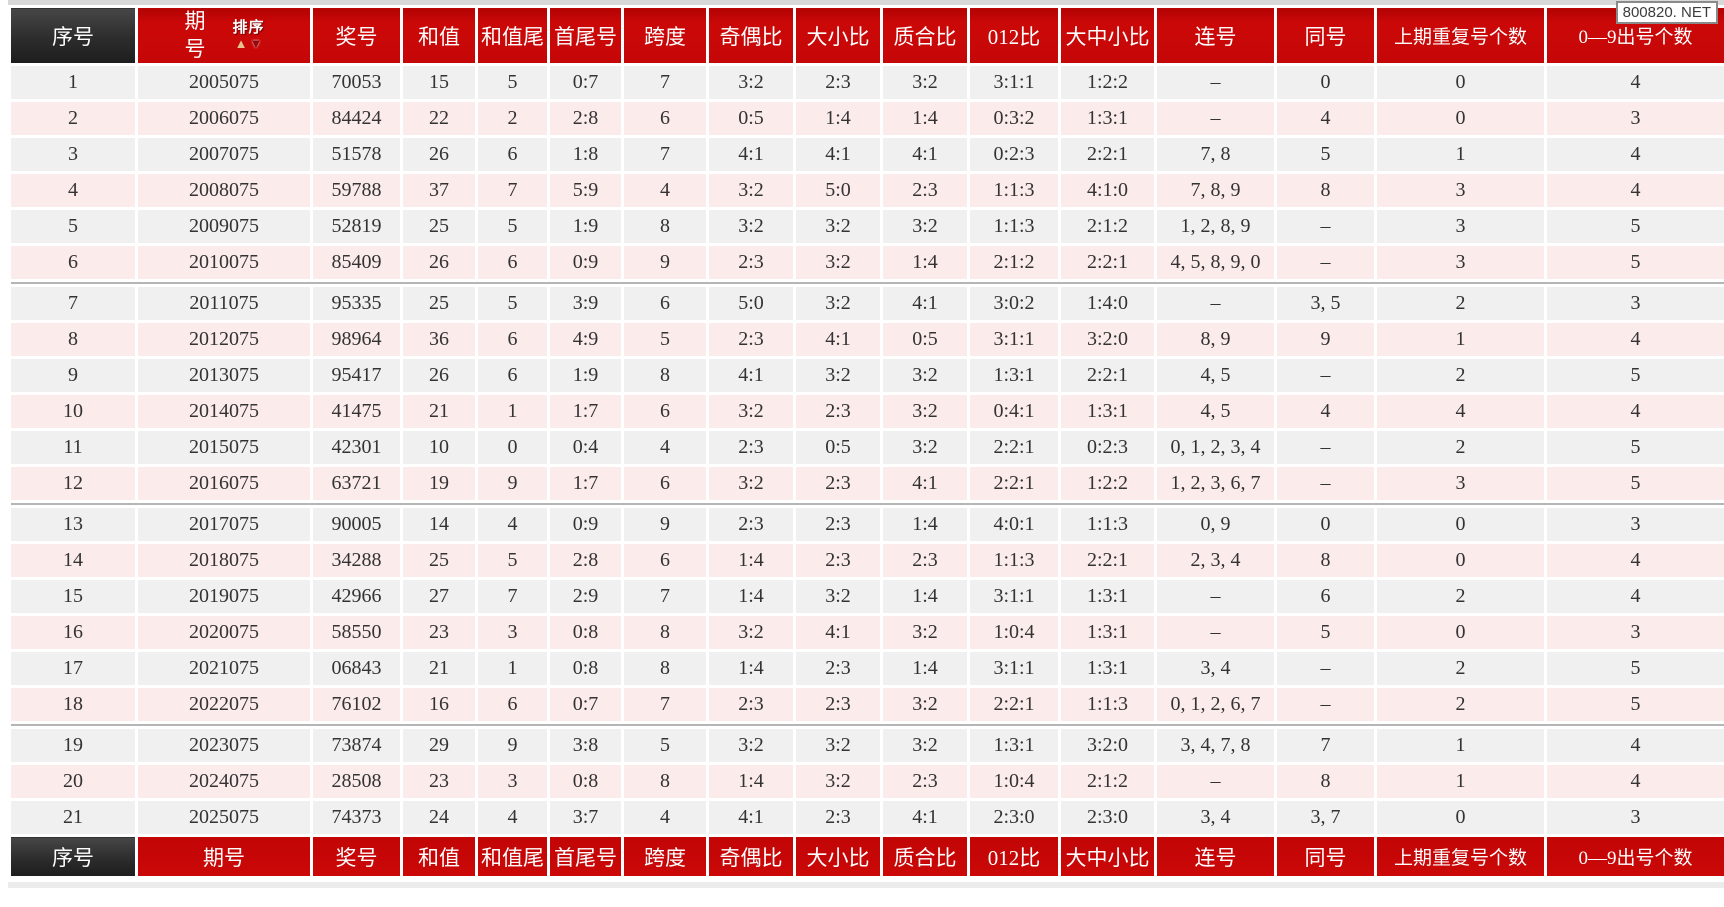 The width and height of the screenshot is (1724, 907). I want to click on cell-xuhao: 8, so click(73, 339).